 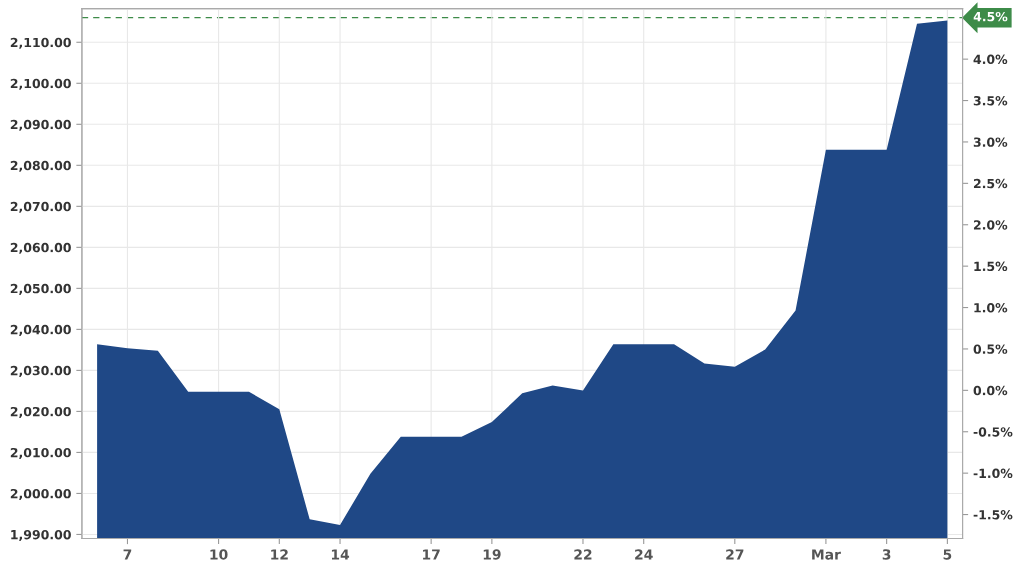 I want to click on y-tick-label: 2,030.00, so click(x=40, y=371).